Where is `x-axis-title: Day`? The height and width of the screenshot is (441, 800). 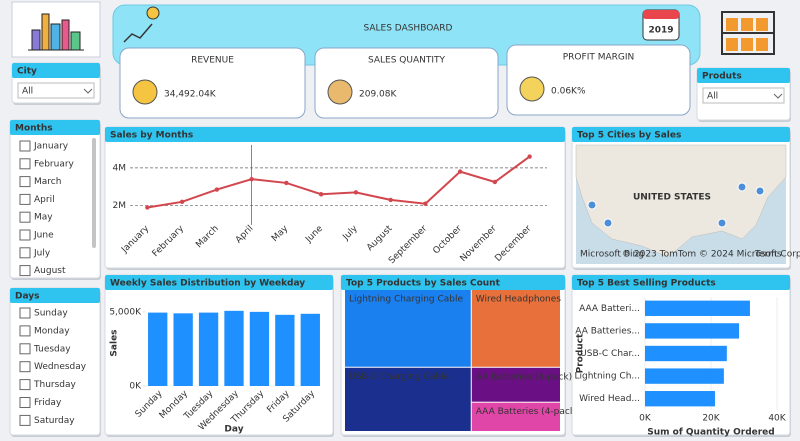
x-axis-title: Day is located at coordinates (233, 430).